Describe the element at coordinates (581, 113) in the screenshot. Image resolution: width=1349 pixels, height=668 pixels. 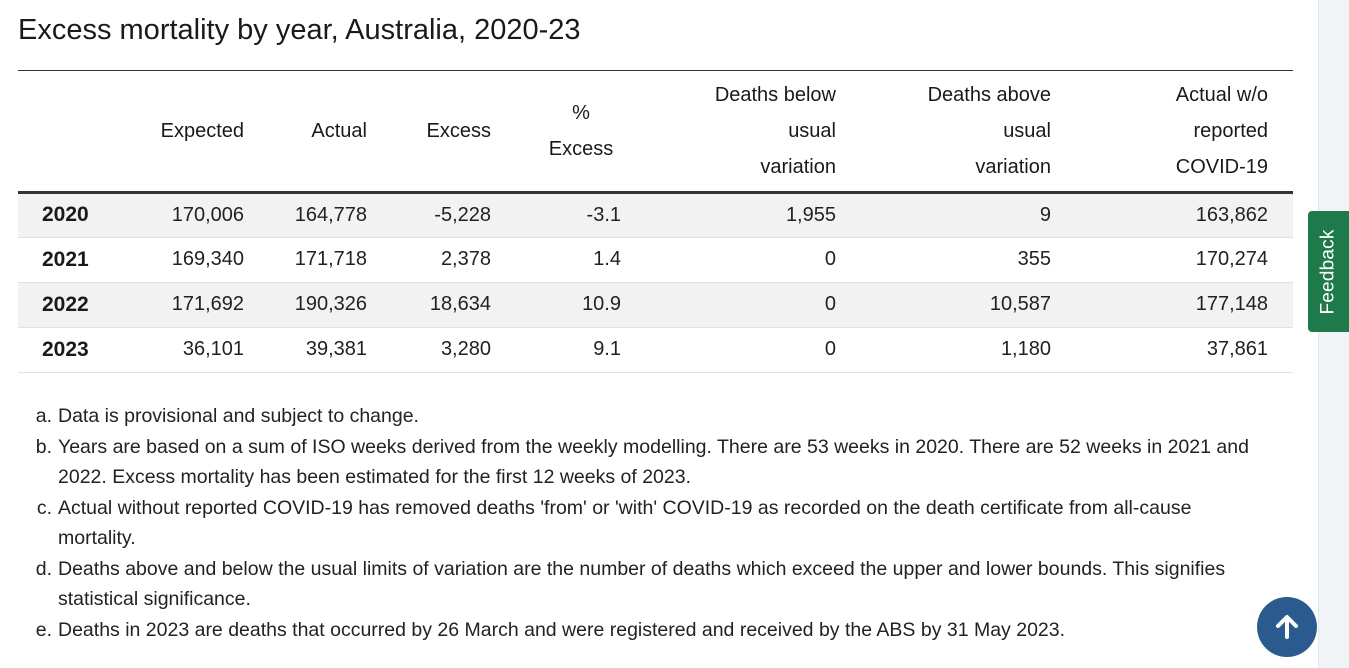
I see `column-header-pct-excess-line1: %` at that location.